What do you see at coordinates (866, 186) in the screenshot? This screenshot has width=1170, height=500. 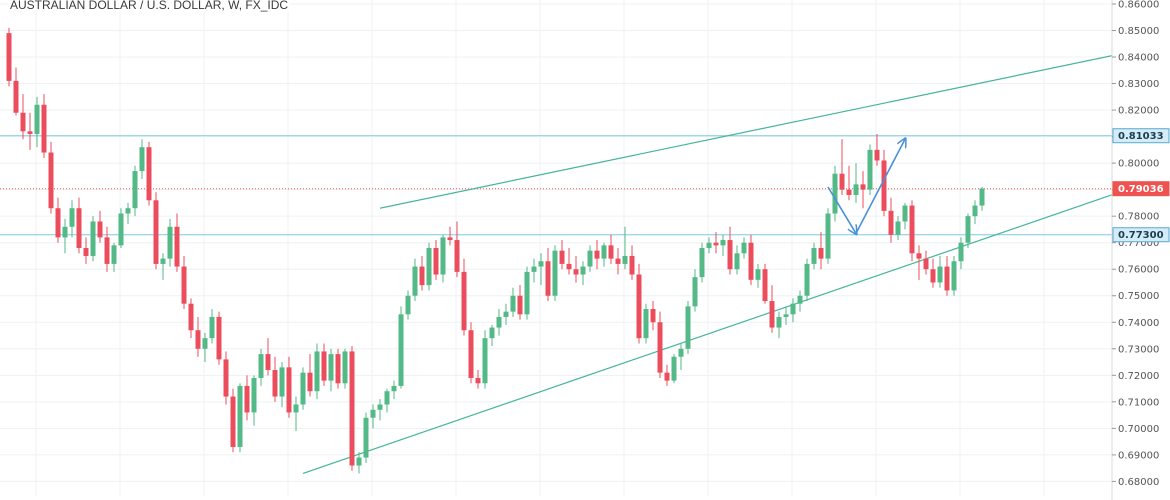 I see `projection-arrows` at bounding box center [866, 186].